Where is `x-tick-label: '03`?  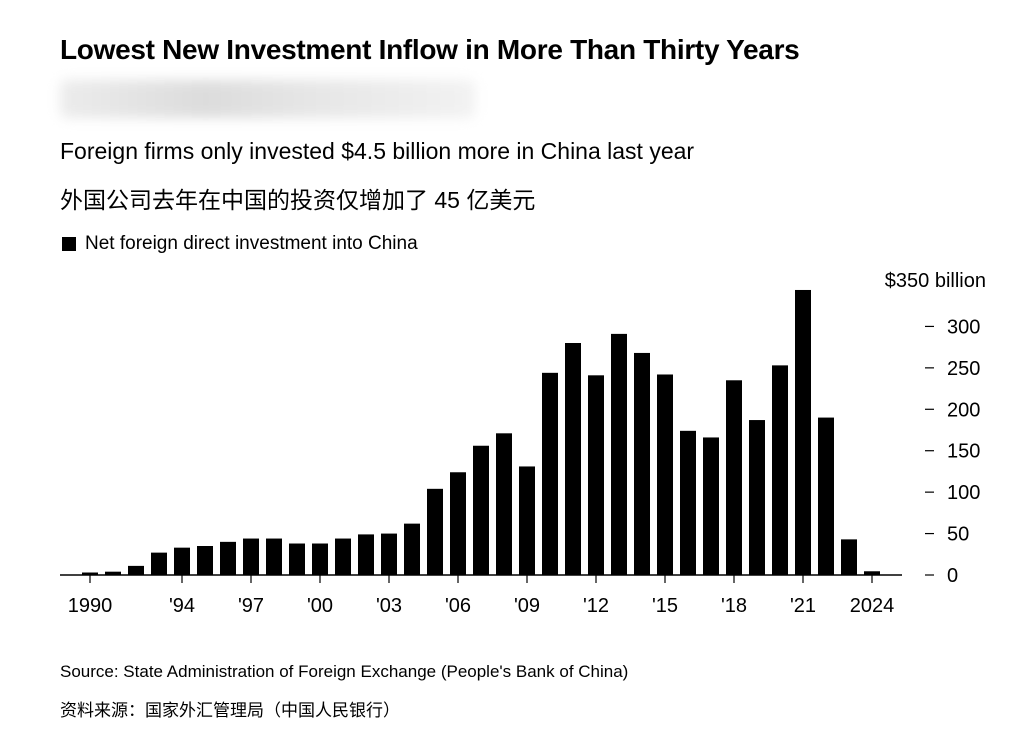 x-tick-label: '03 is located at coordinates (389, 606).